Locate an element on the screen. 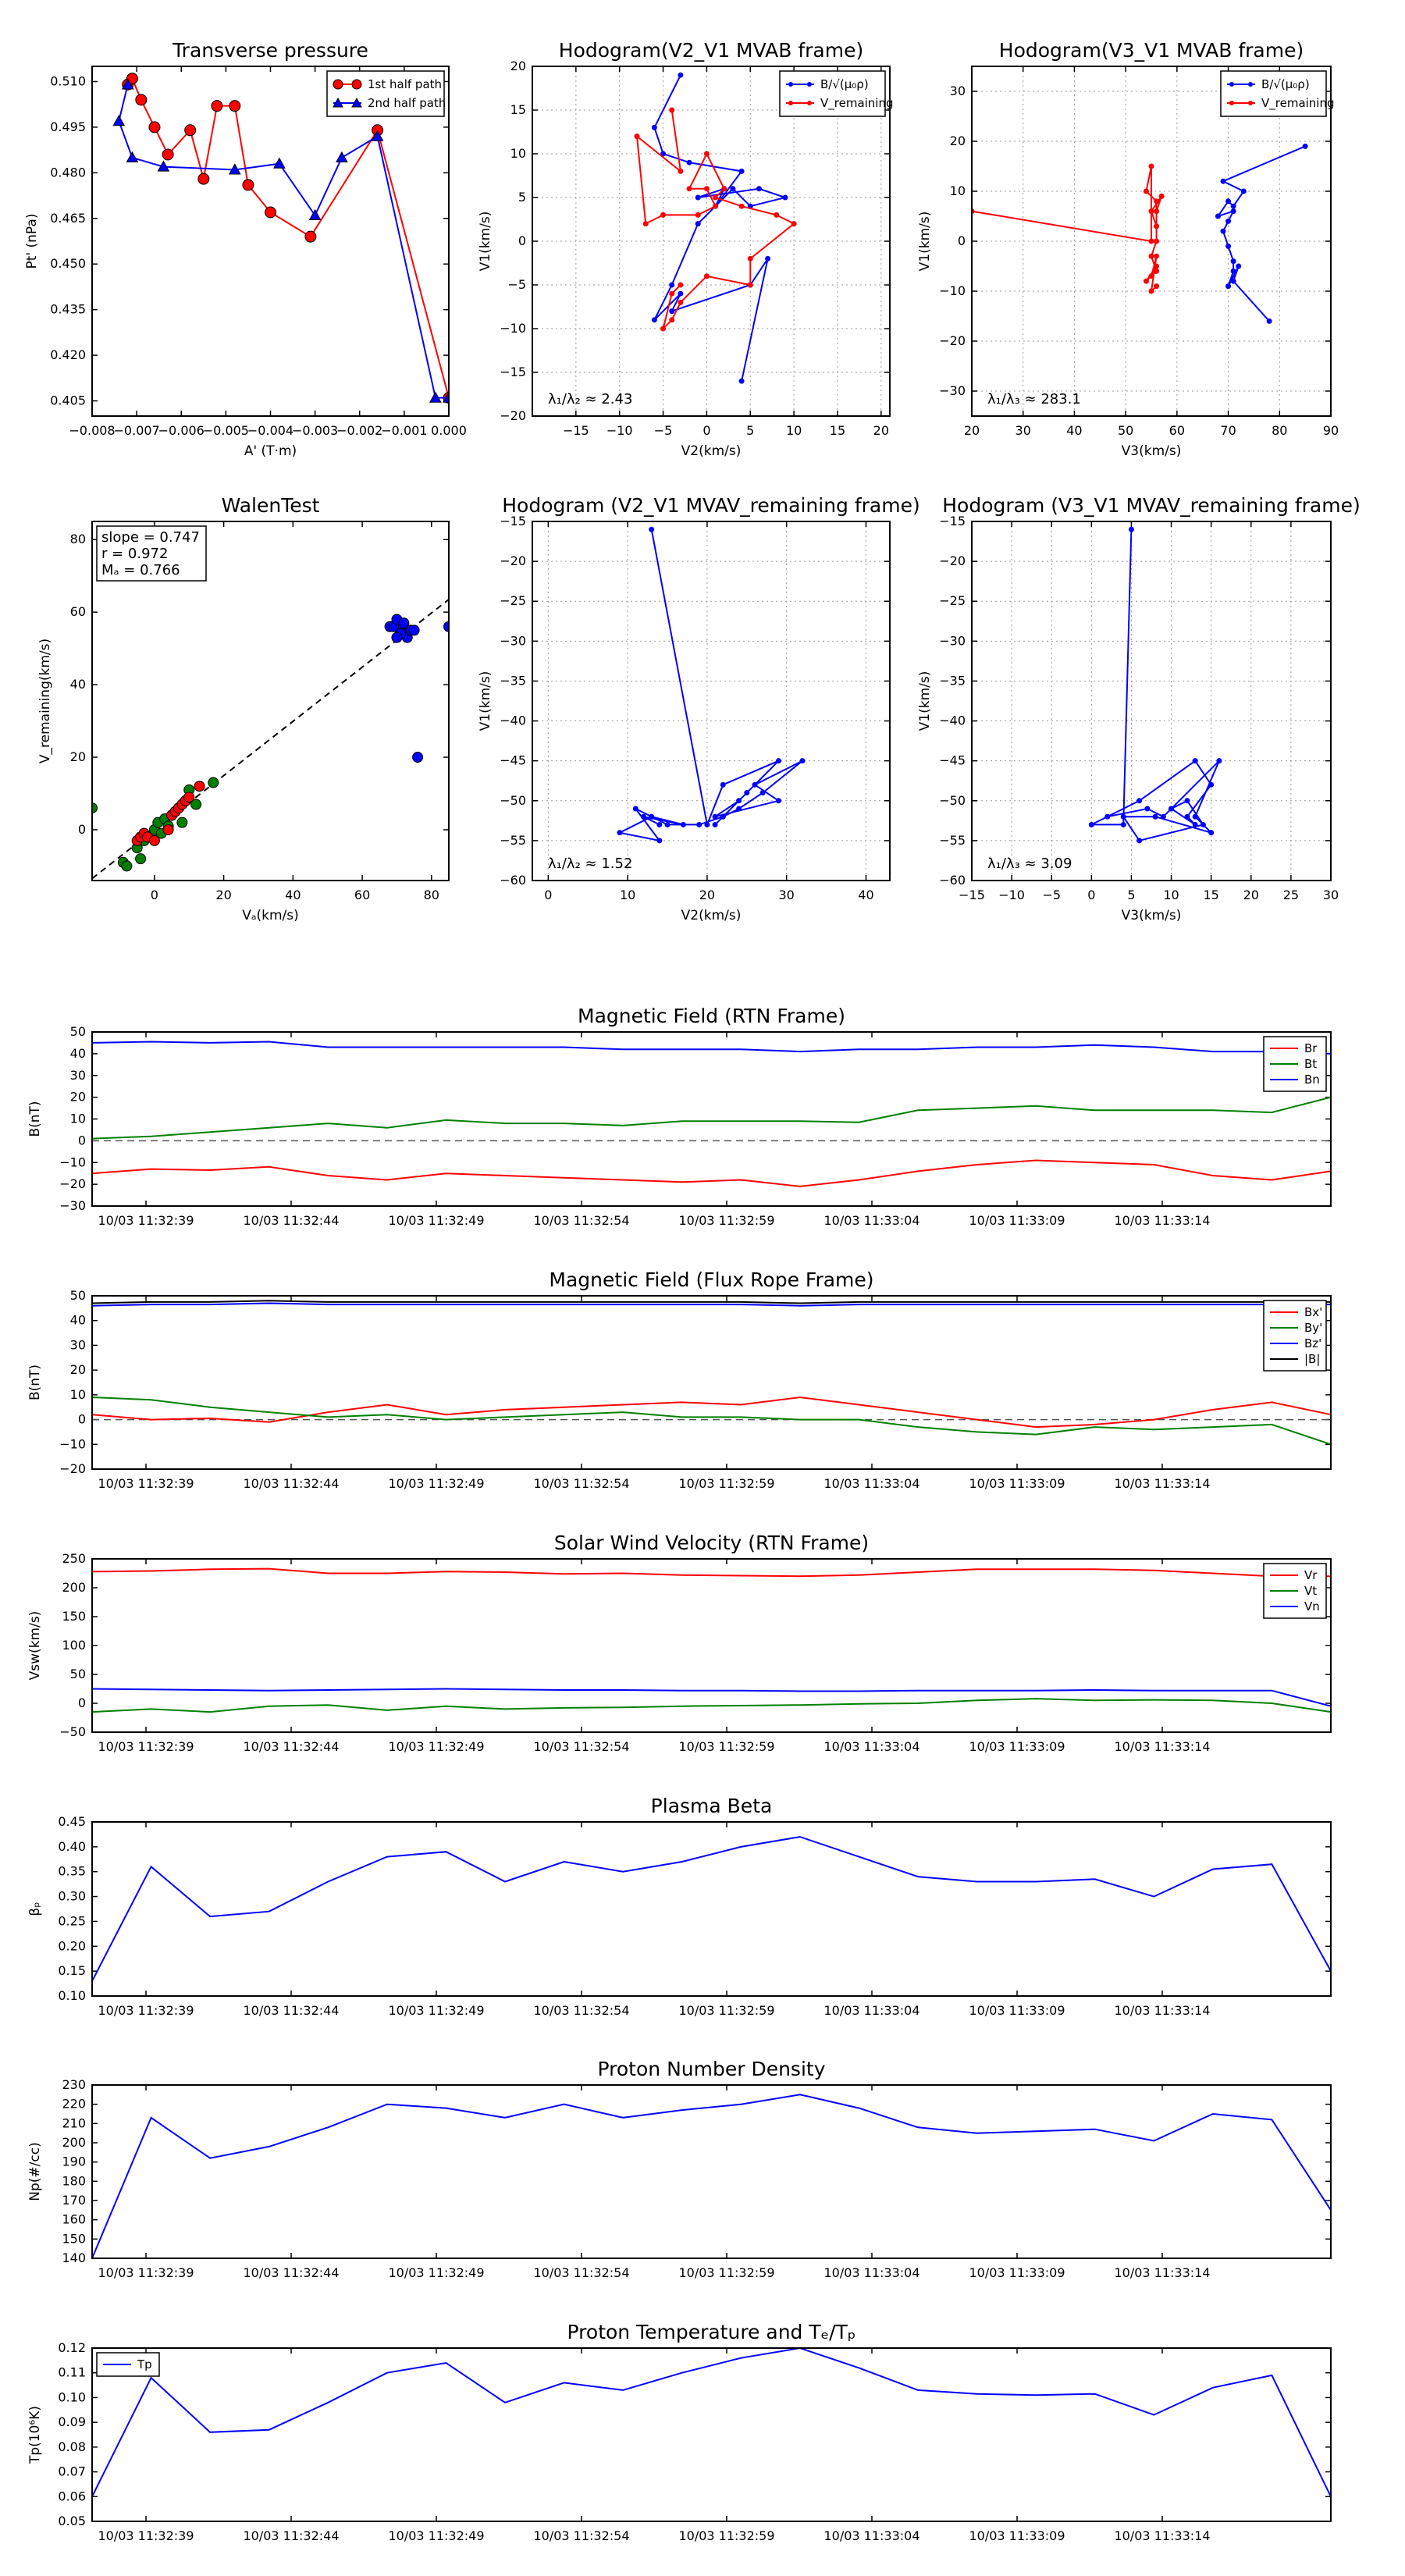 Image resolution: width=1405 pixels, height=2576 pixels. y-tick-label: 5 is located at coordinates (522, 197).